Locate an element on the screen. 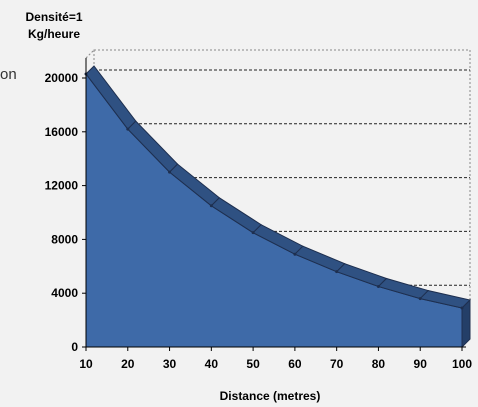  y-tick-label: 20000 is located at coordinates (62, 78).